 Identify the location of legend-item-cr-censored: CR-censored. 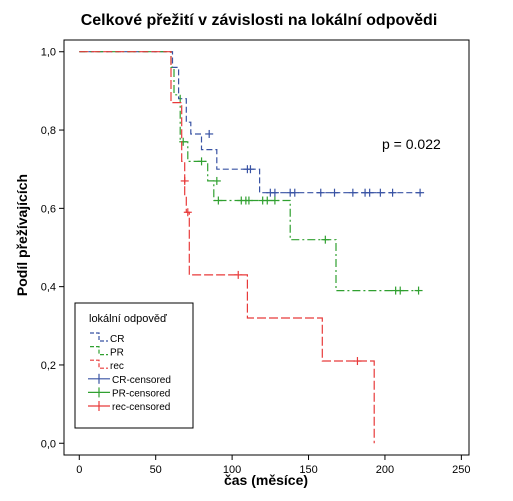
(129, 379).